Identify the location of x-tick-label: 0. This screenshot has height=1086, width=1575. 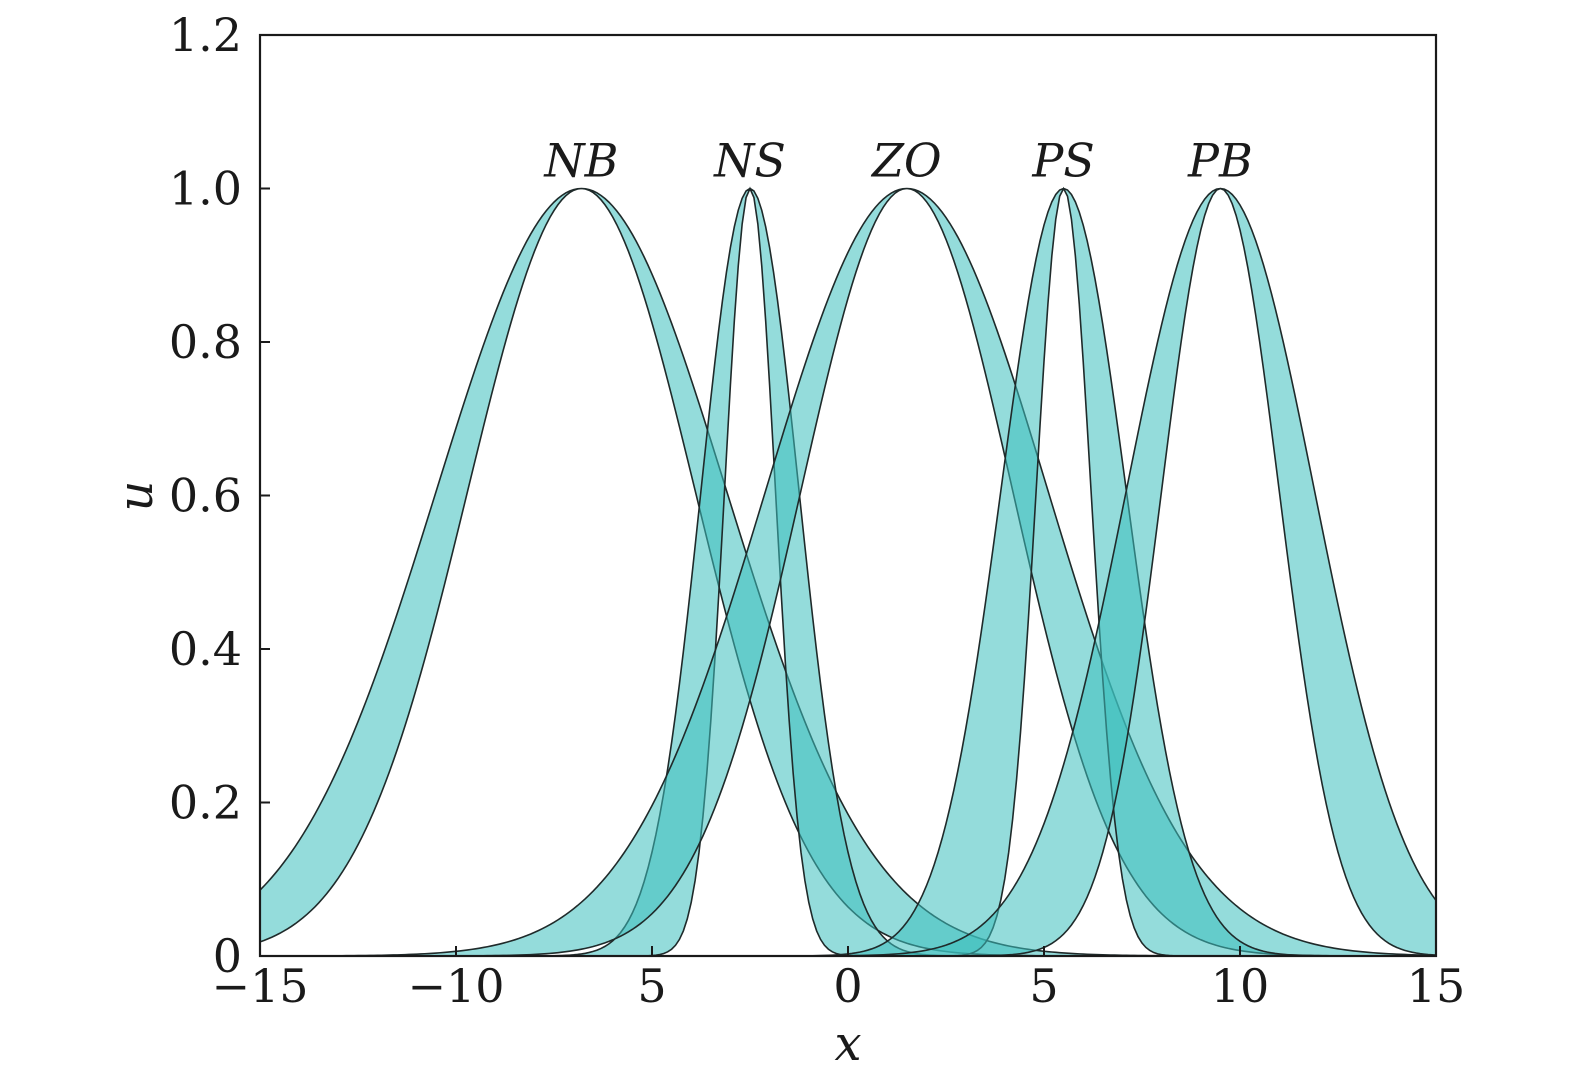
(847, 986).